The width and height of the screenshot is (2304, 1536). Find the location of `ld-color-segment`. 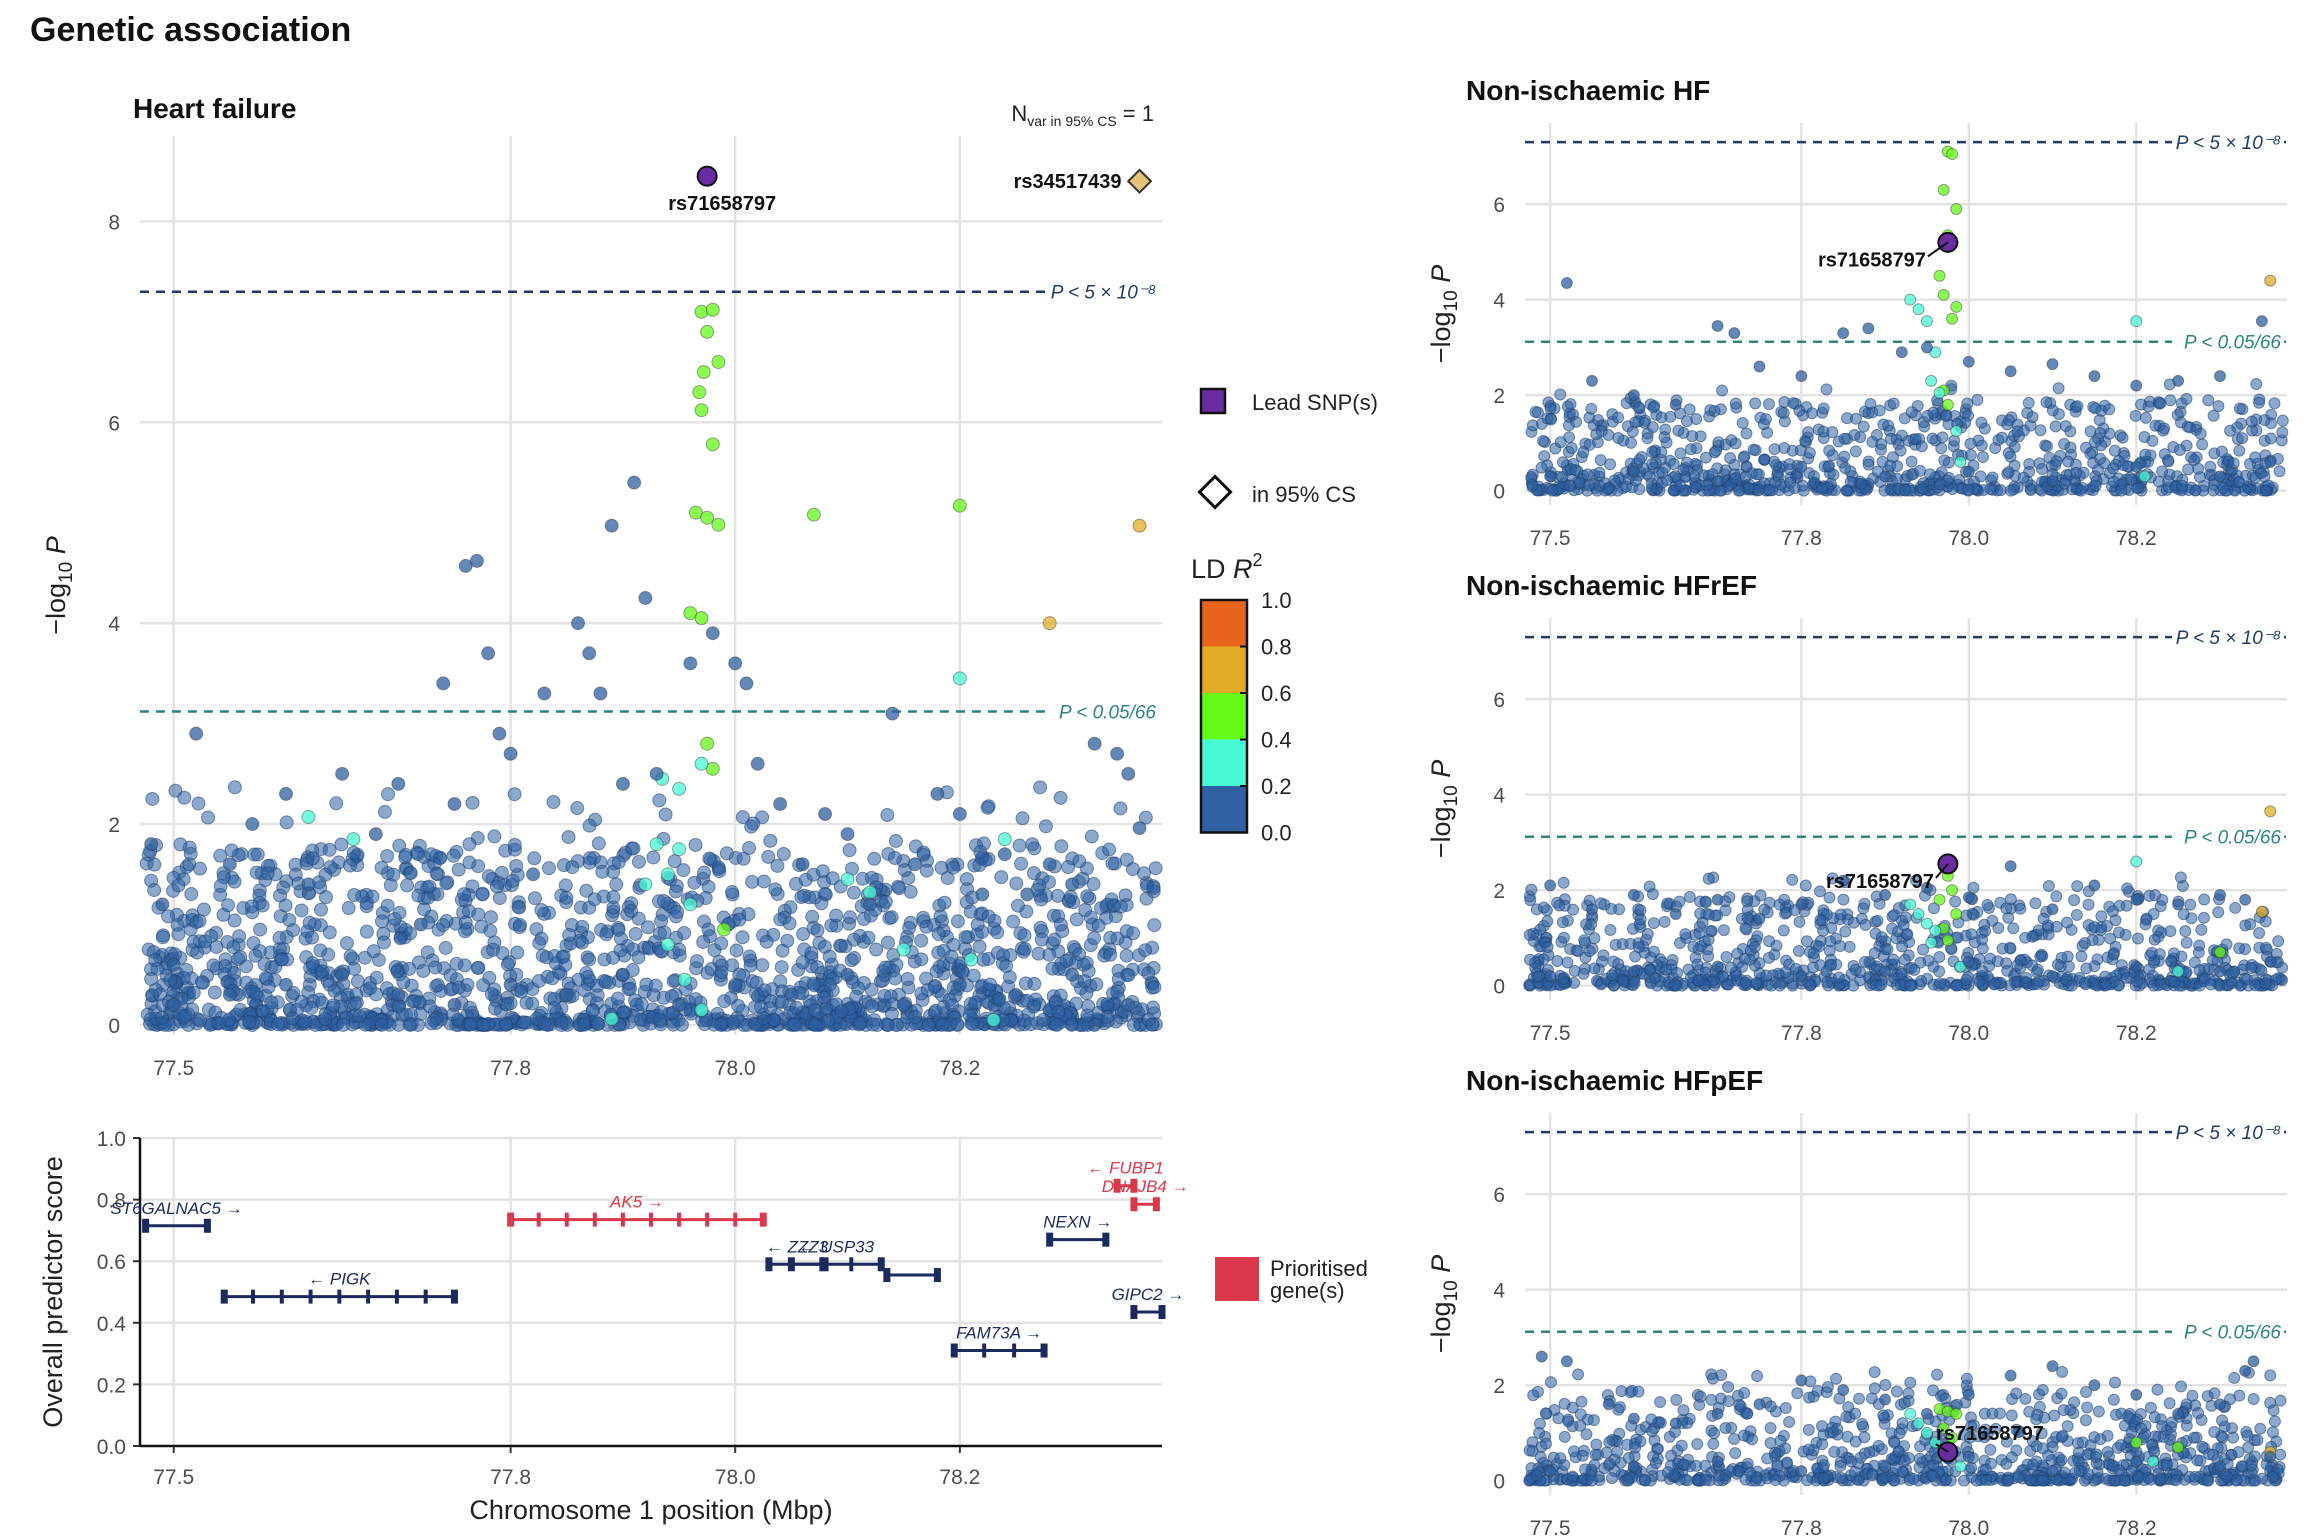

ld-color-segment is located at coordinates (1224, 669).